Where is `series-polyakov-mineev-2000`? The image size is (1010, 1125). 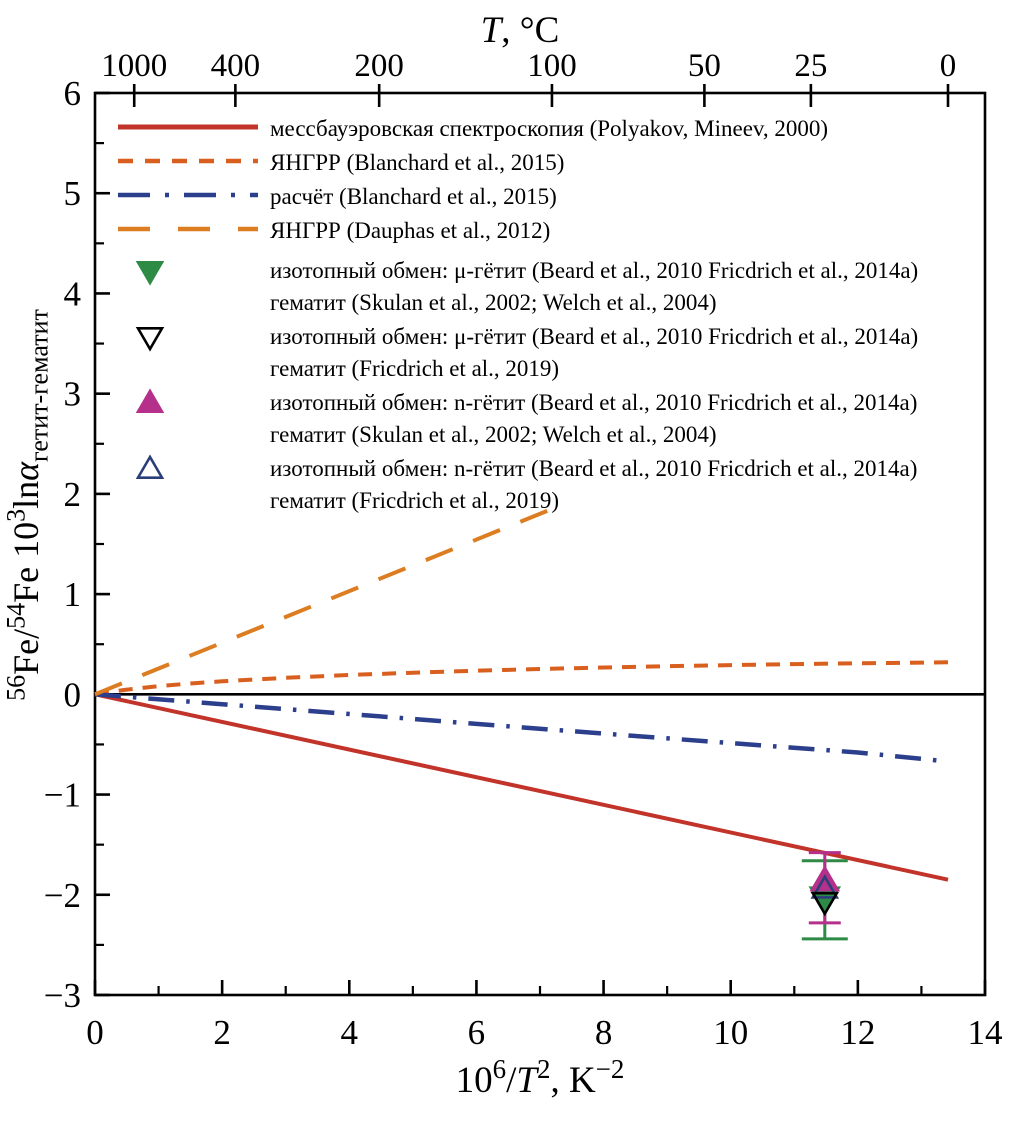
series-polyakov-mineev-2000 is located at coordinates (521, 787).